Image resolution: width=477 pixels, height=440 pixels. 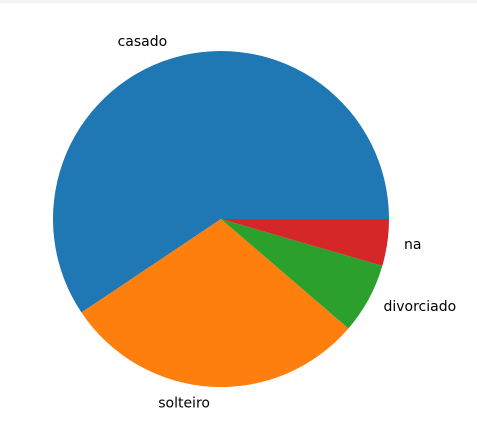 I want to click on pie-slice-na, so click(x=305, y=242).